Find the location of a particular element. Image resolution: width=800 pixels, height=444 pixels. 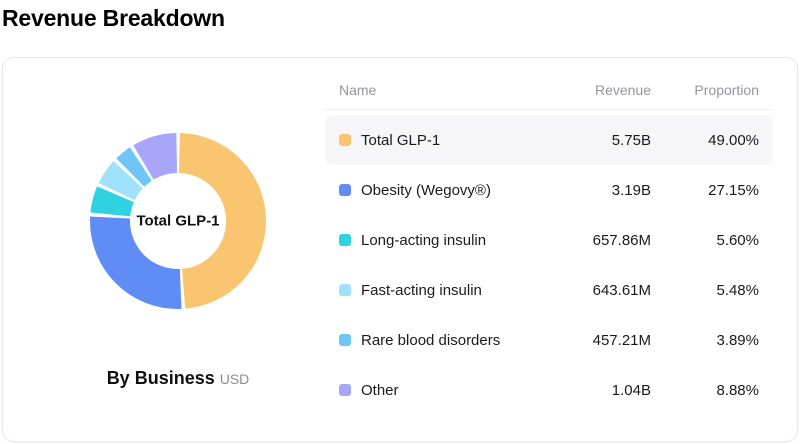

series-proportion: 3.89% is located at coordinates (737, 340).